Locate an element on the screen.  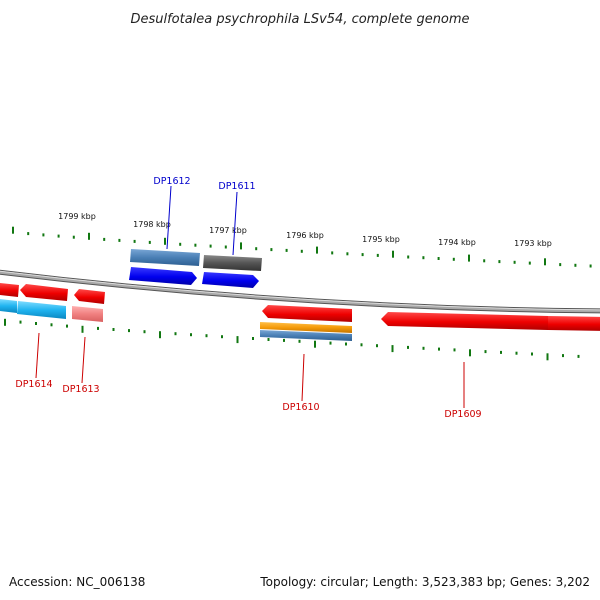
cds-dp1610-reverse is located at coordinates (307, 313).